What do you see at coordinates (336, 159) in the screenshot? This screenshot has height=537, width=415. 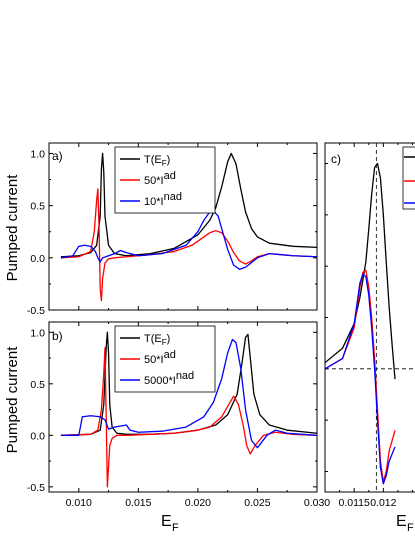 I see `panel-c-label: c)` at bounding box center [336, 159].